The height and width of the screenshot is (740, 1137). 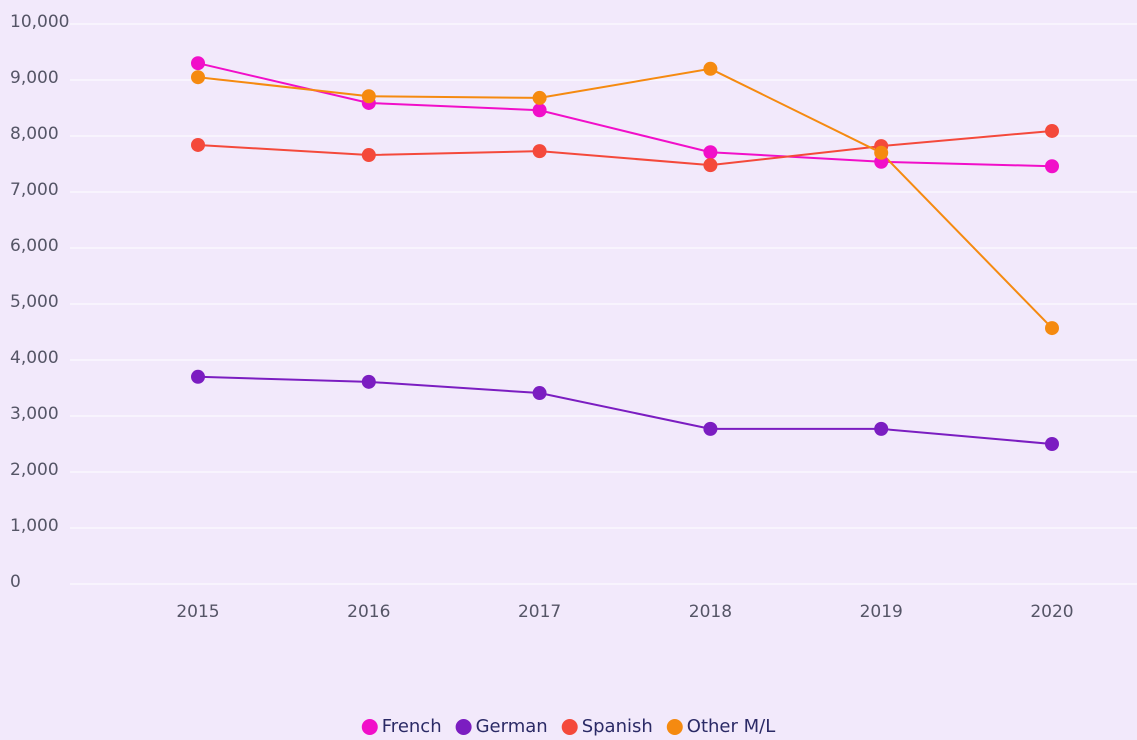 What do you see at coordinates (368, 612) in the screenshot?
I see `x-tick-label: 2016` at bounding box center [368, 612].